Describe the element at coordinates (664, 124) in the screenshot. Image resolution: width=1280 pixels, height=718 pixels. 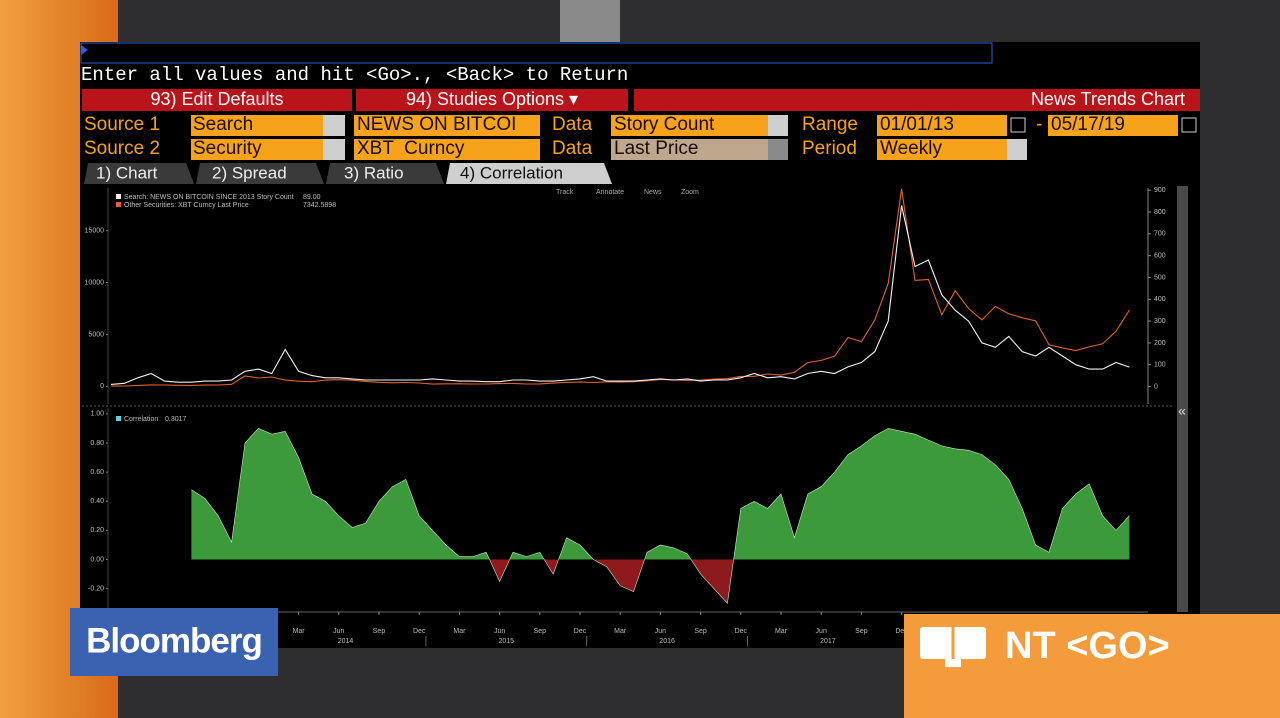
I see `field-value: Story Count` at that location.